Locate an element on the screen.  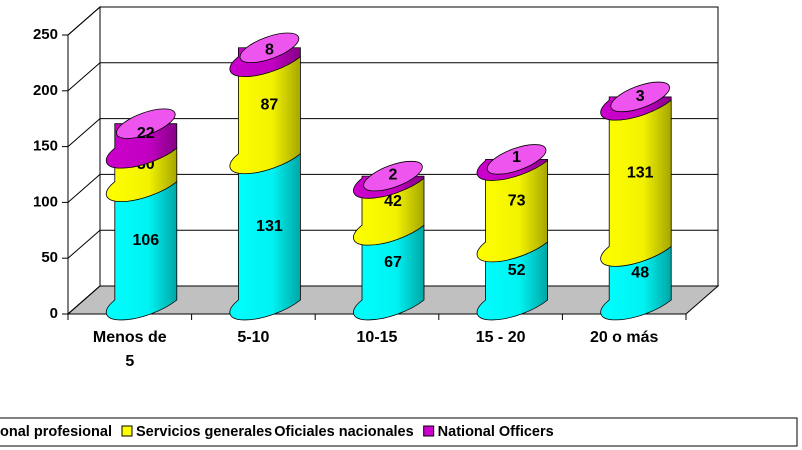
legend-label: Servicios generales is located at coordinates (204, 432).